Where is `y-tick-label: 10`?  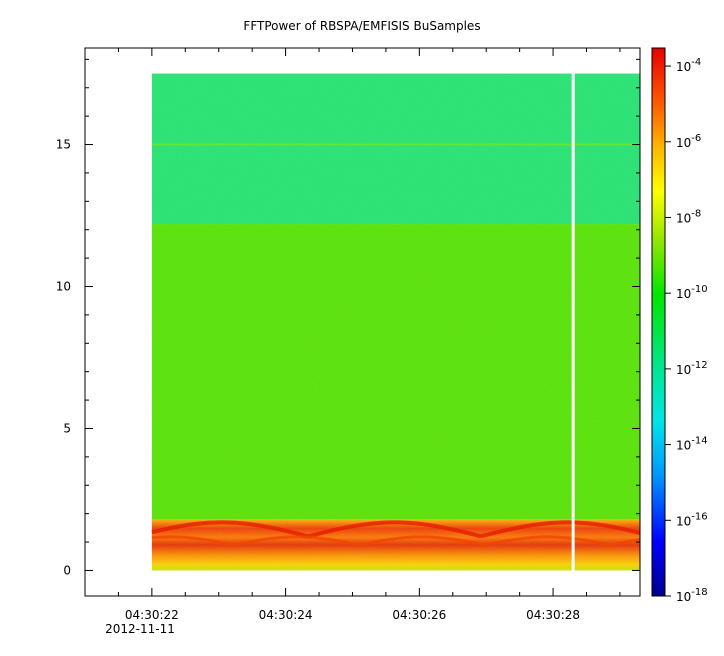 y-tick-label: 10 is located at coordinates (63, 287).